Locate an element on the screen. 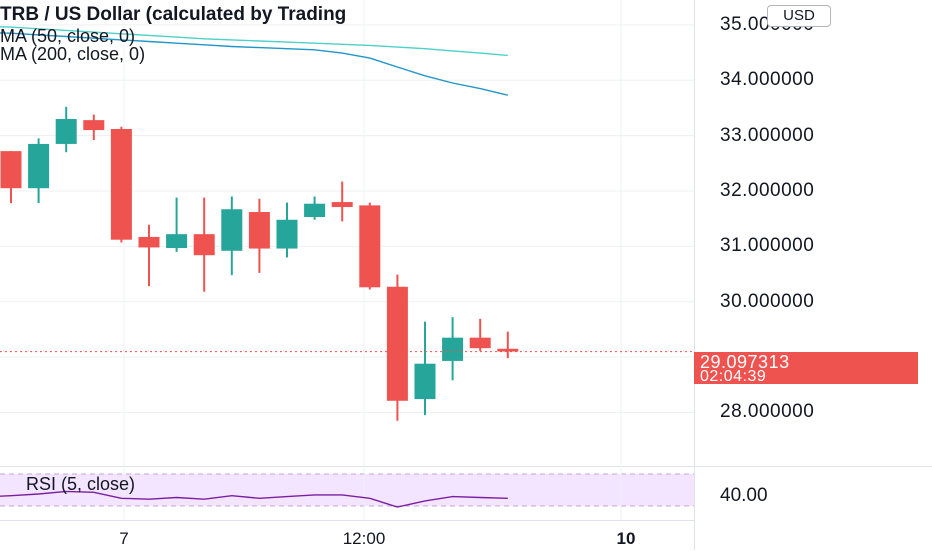  price-tick-label: 34.000000 is located at coordinates (767, 80).